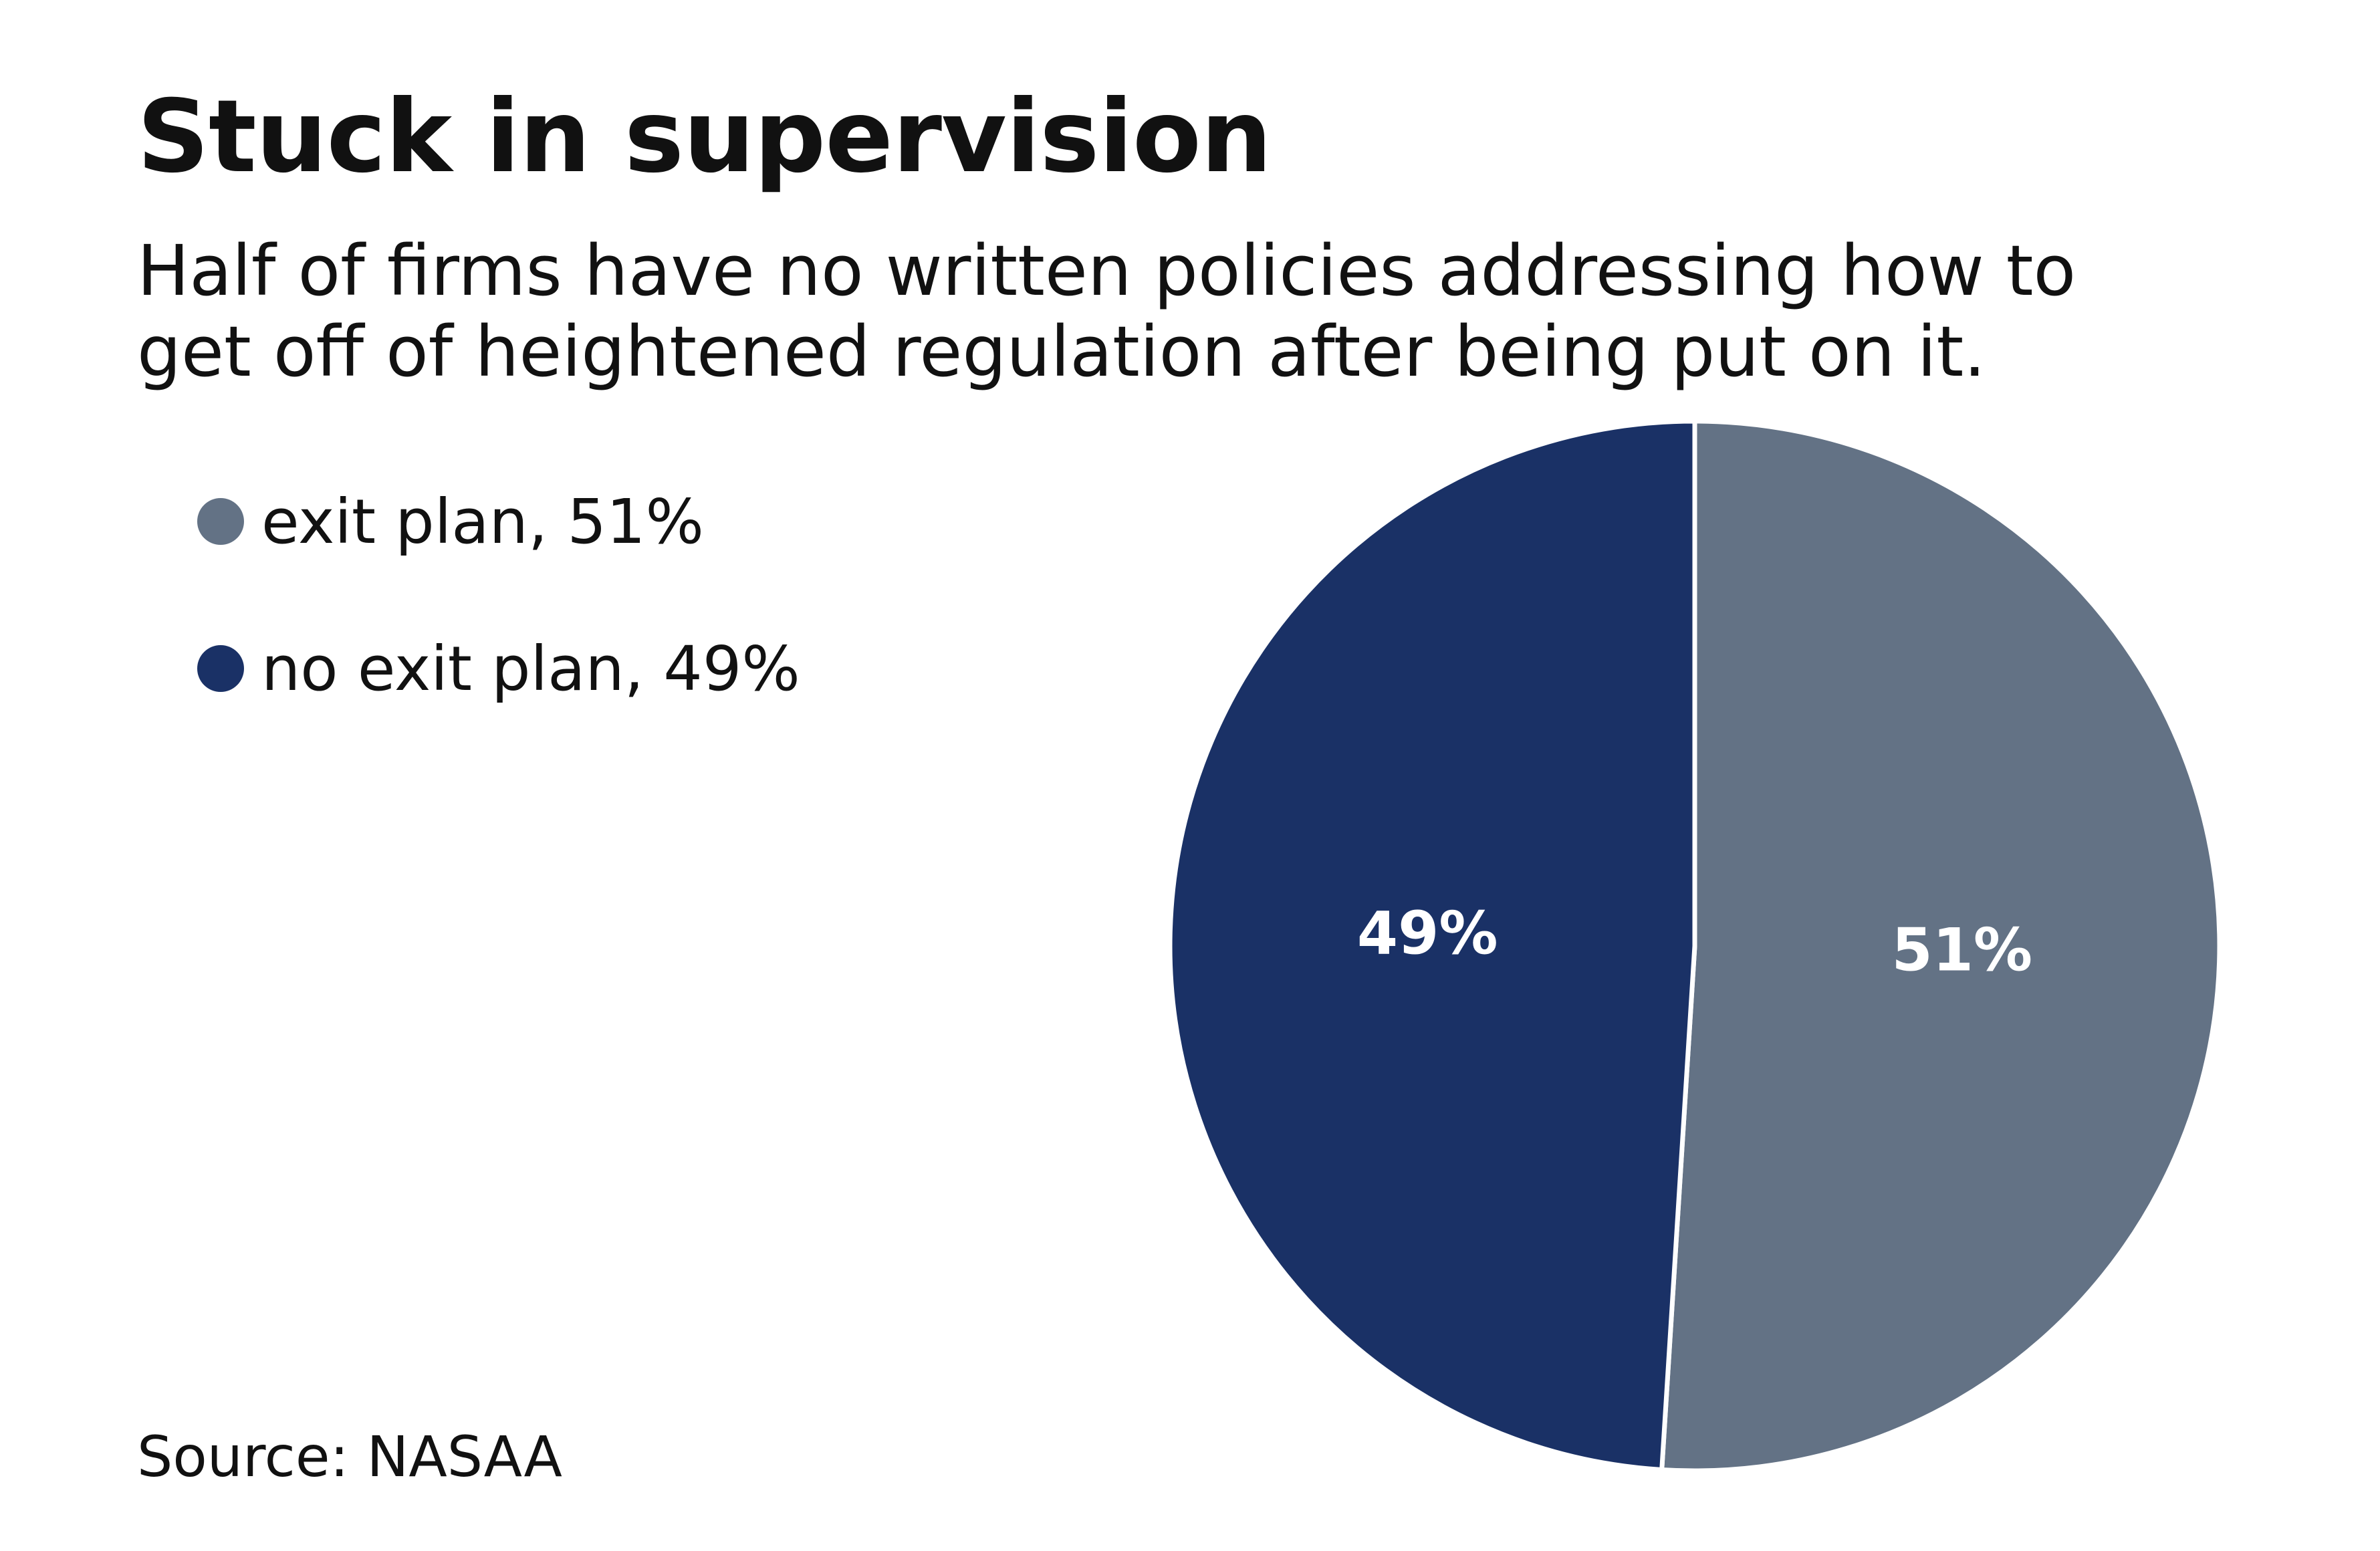 The height and width of the screenshot is (1551, 2380). I want to click on legend-swatch-no-exit-plan, so click(220, 668).